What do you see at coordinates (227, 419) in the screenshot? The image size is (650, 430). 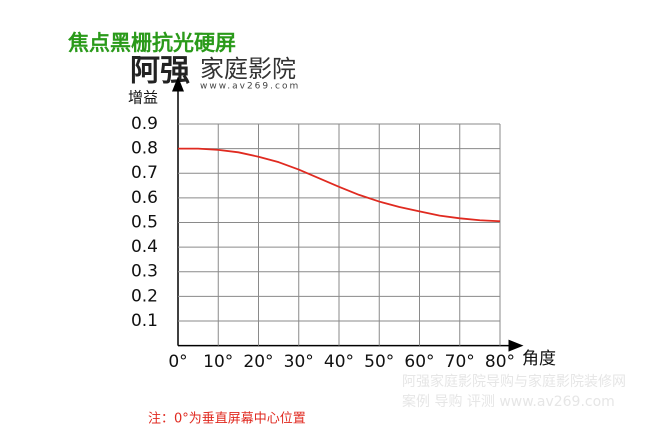 I see `note: 注：0°为垂直屏幕中心位置` at bounding box center [227, 419].